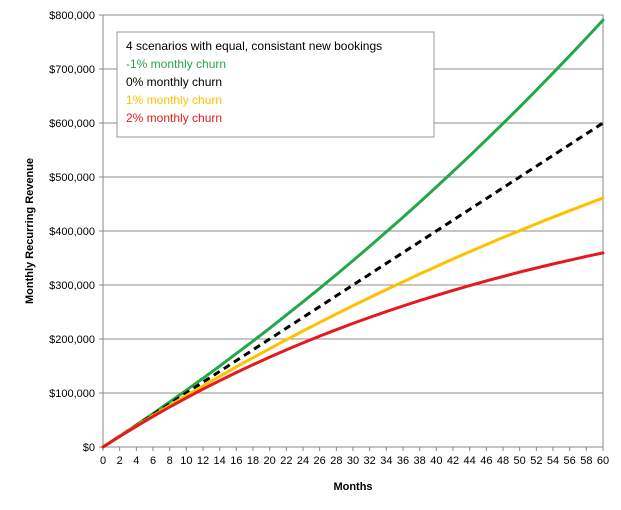 The height and width of the screenshot is (510, 621). I want to click on x-tick-label: 30, so click(353, 461).